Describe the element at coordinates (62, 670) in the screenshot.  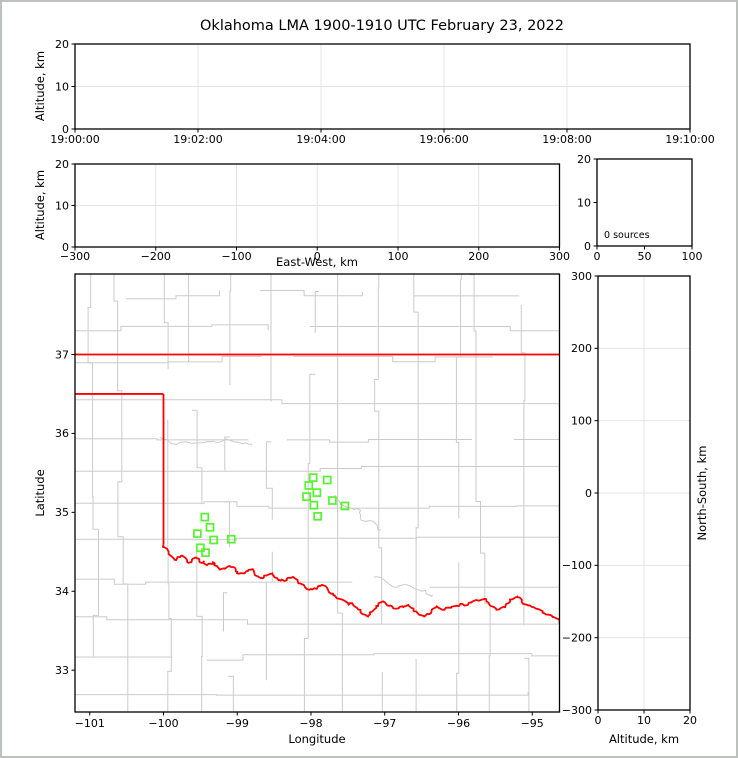
I see `y-tick-label: 33` at that location.